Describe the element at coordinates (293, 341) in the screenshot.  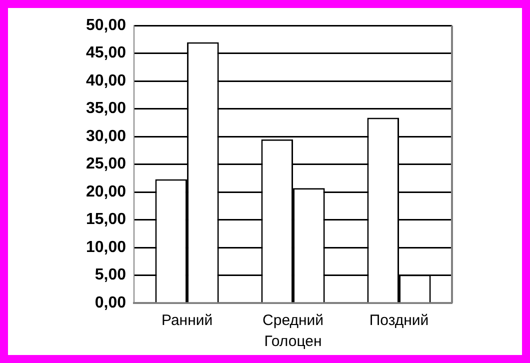
I see `x-axis-title: Голоцен` at that location.